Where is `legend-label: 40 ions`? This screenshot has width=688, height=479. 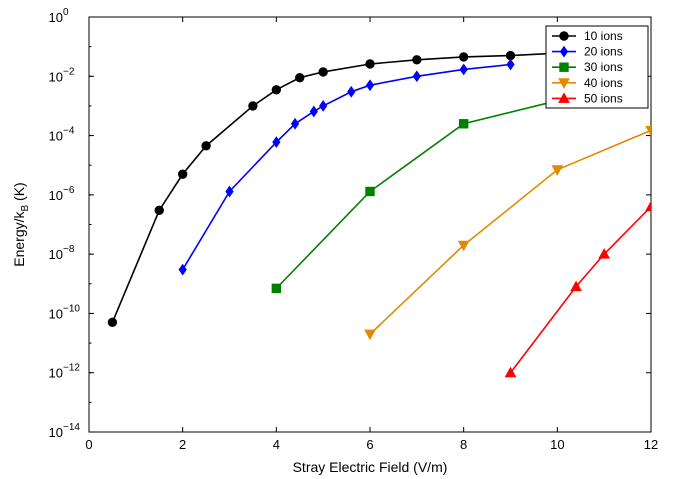
legend-label: 40 ions is located at coordinates (603, 83).